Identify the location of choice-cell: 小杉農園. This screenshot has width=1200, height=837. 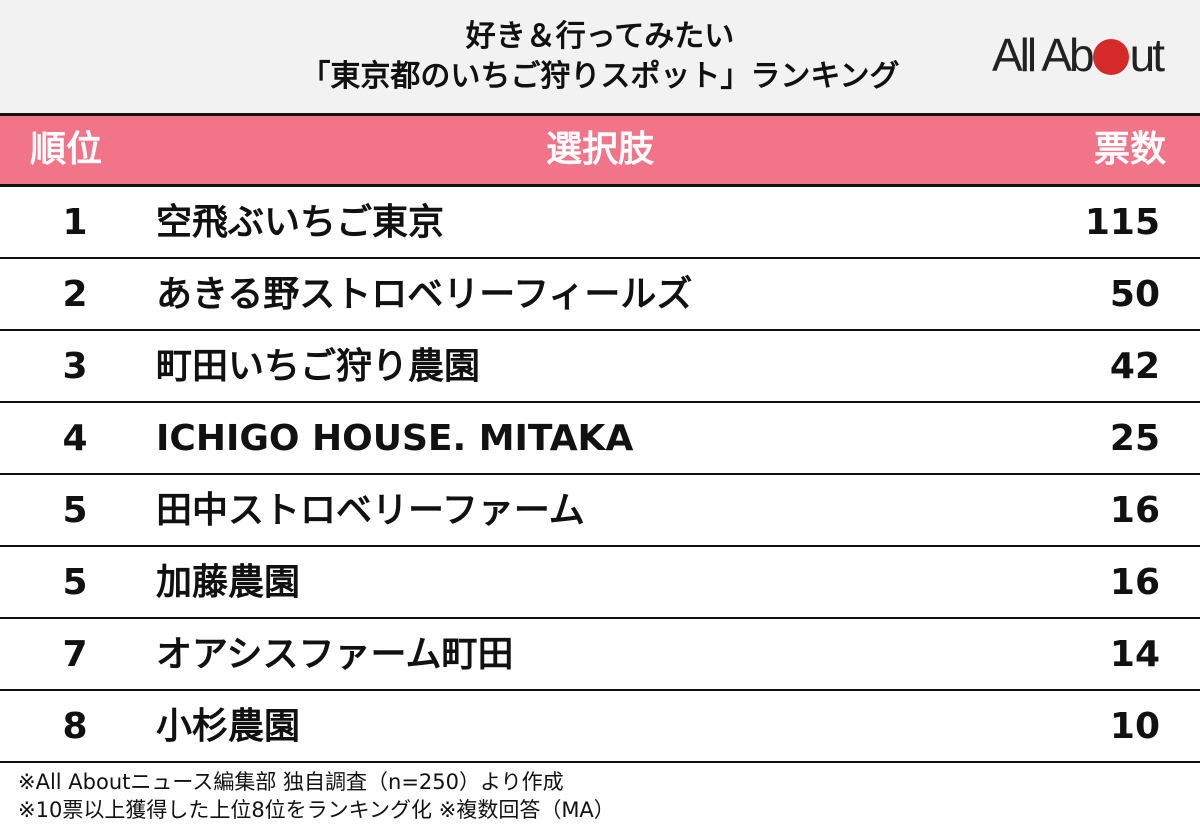
(228, 726).